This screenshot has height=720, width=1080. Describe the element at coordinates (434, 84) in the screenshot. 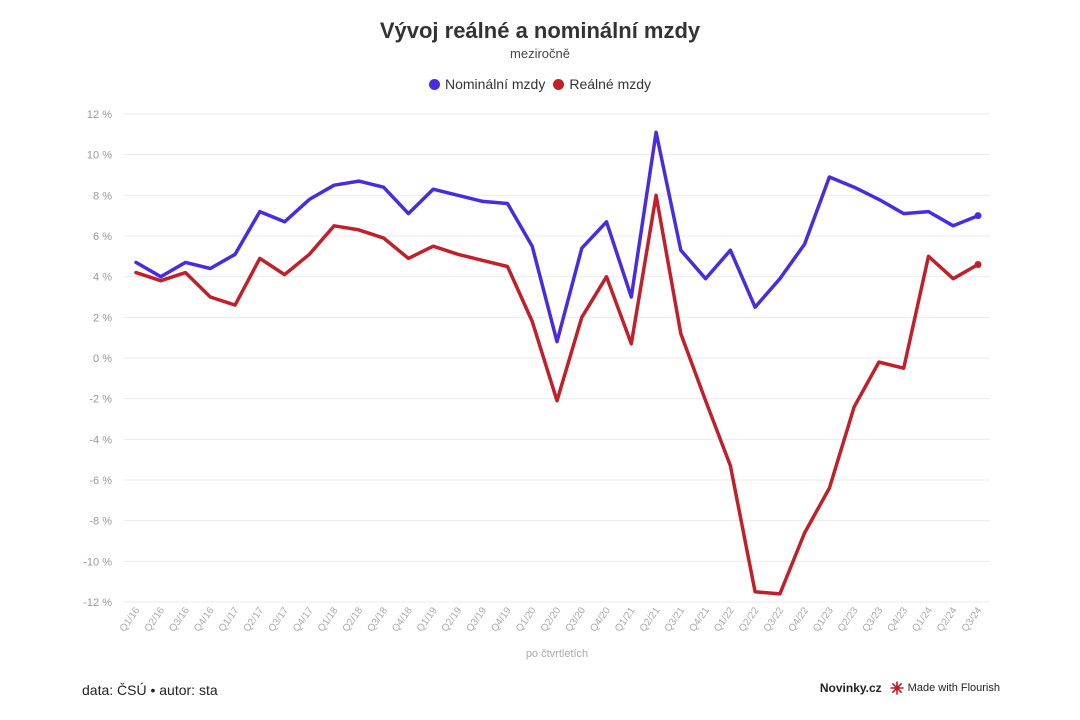

I see `legend-dot-nominal` at that location.